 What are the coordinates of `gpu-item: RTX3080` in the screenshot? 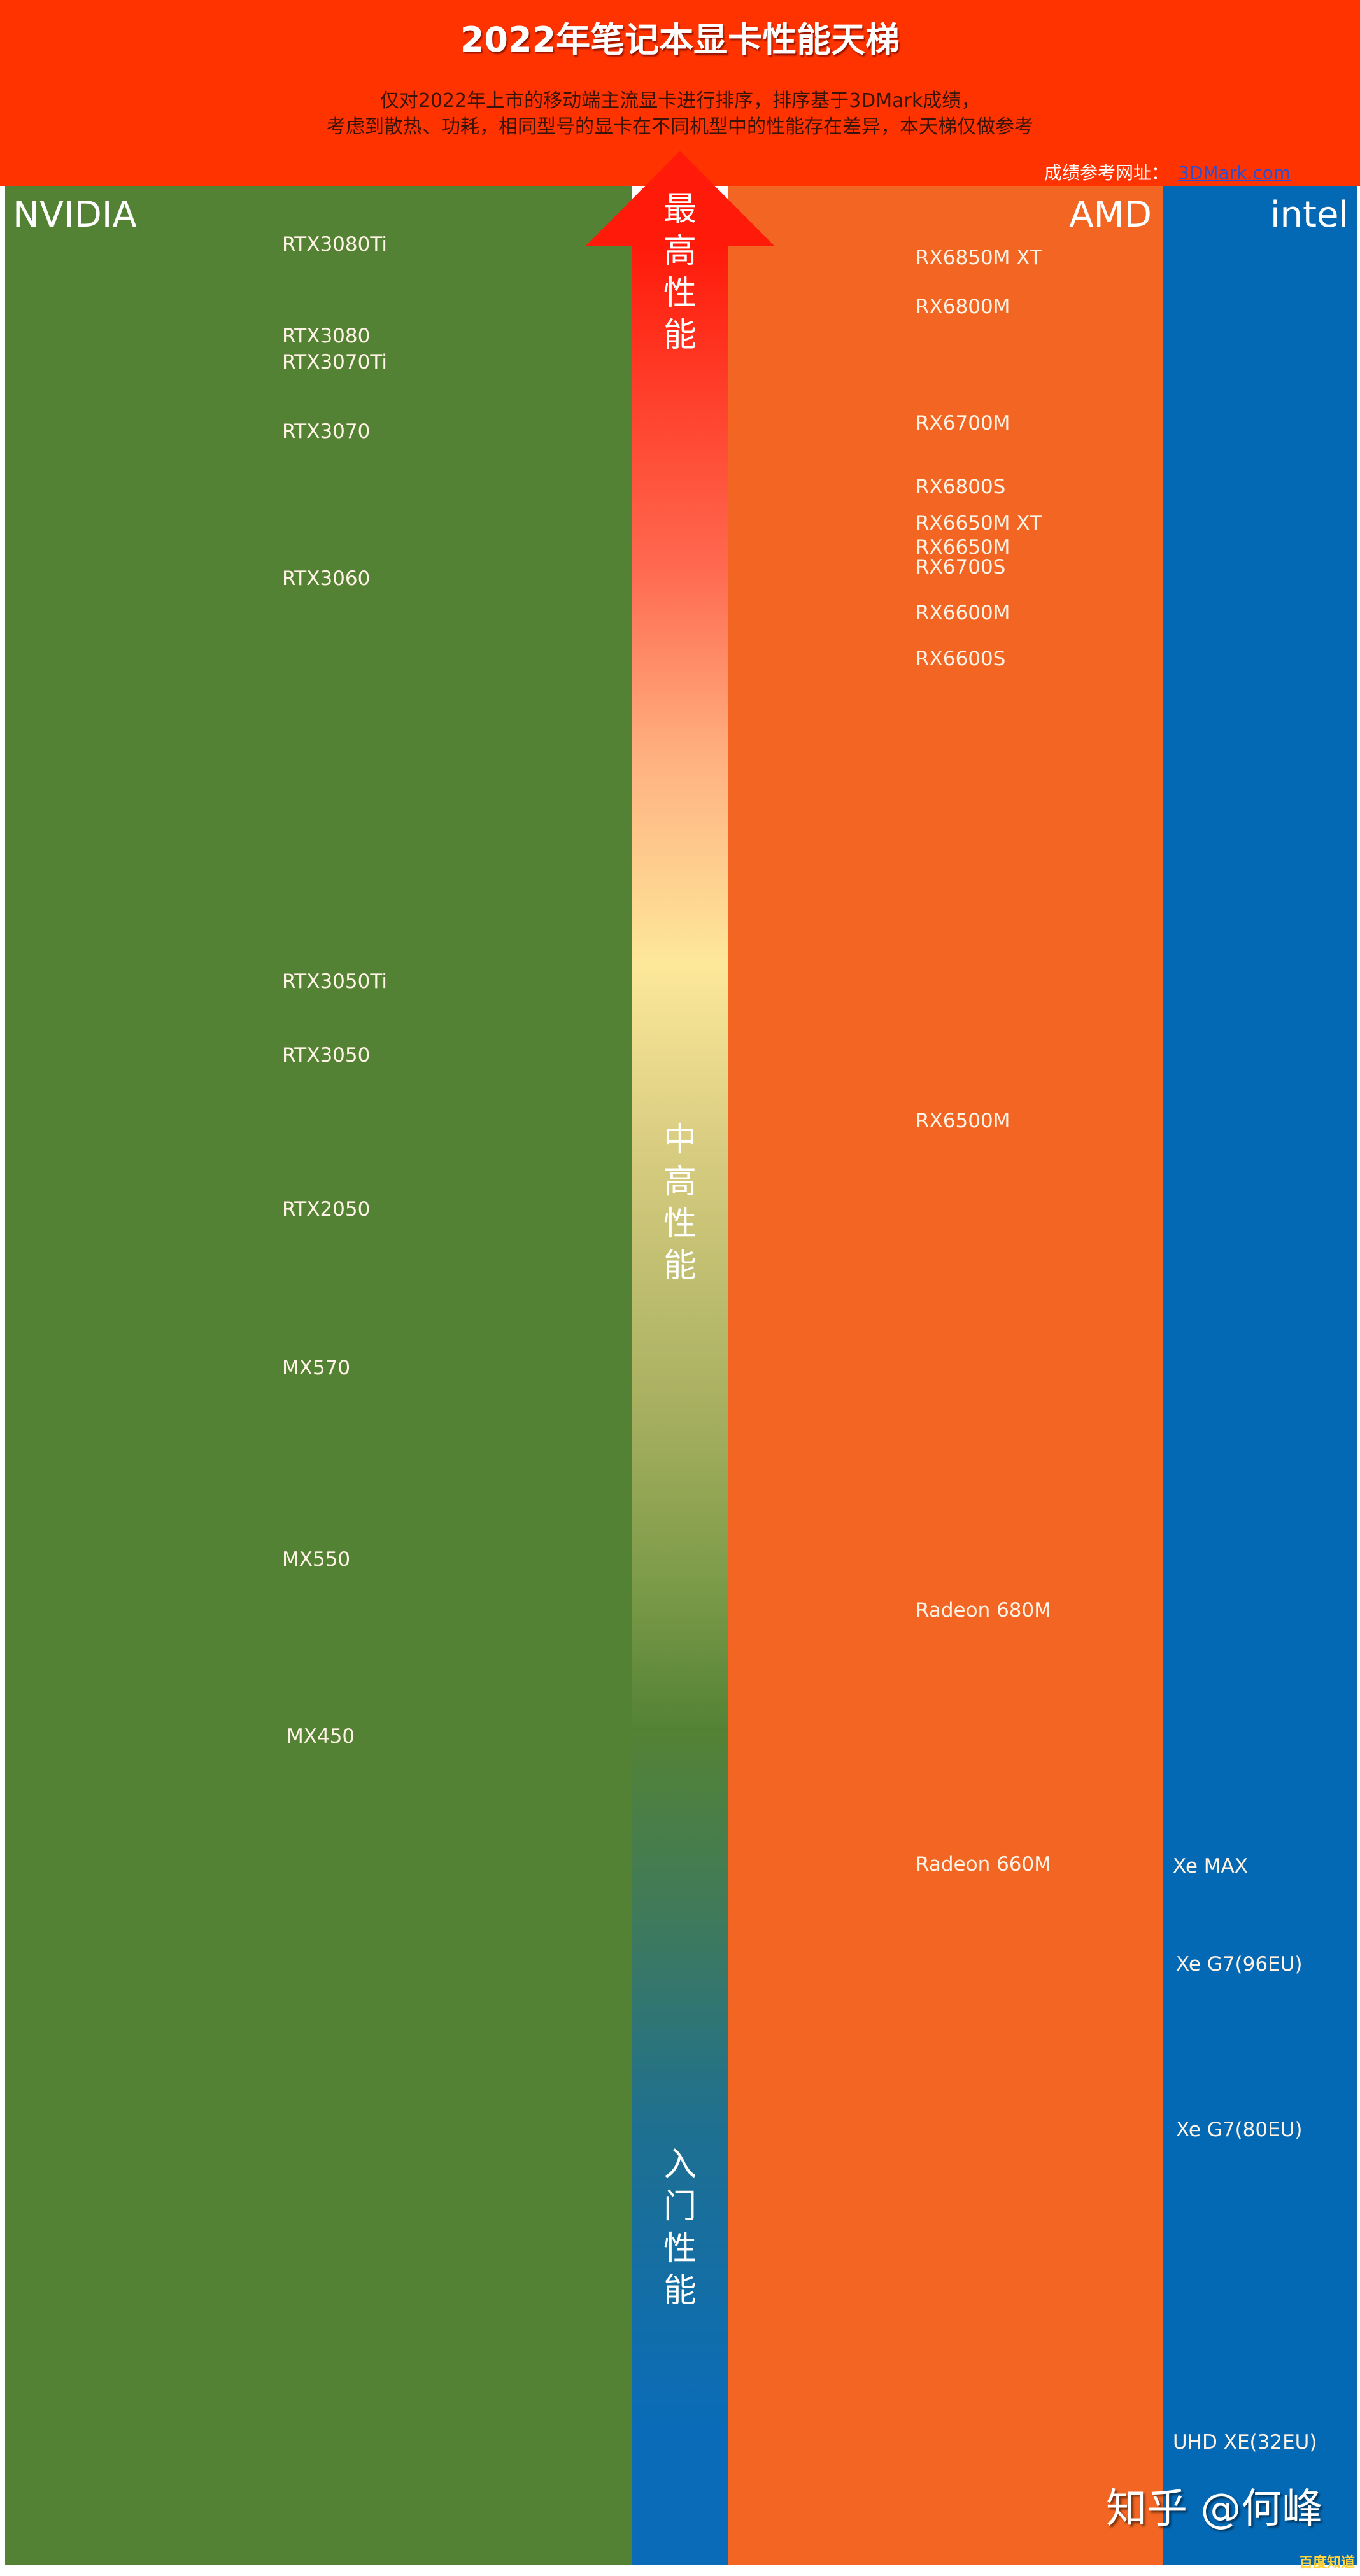 It's located at (326, 337).